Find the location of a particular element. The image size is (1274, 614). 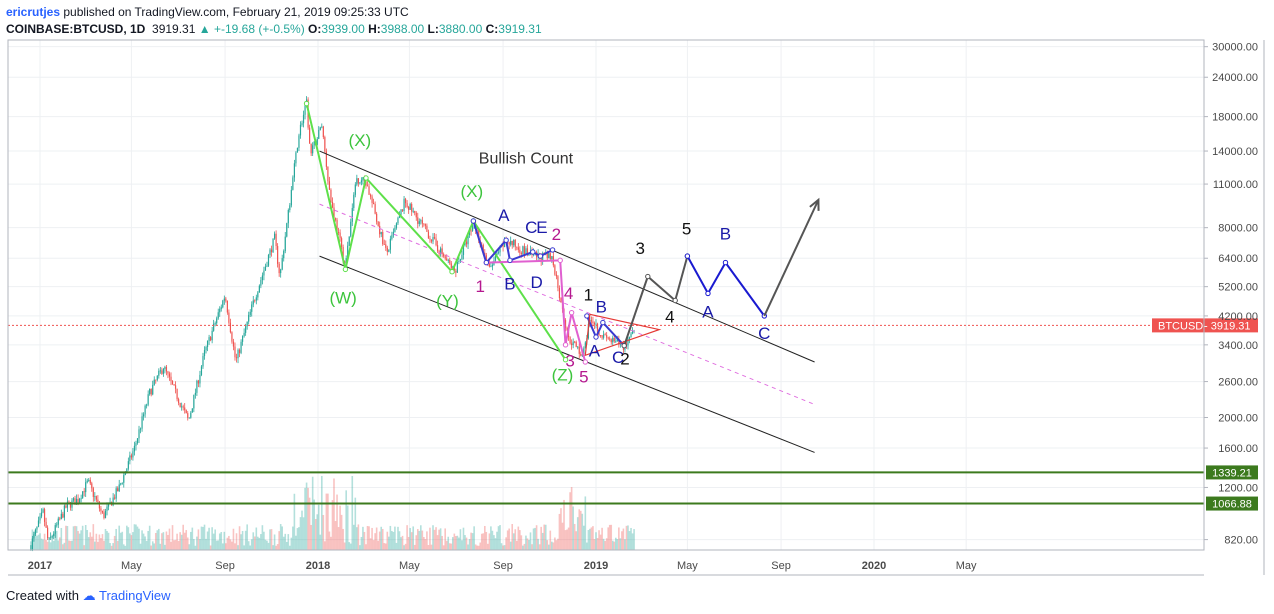

time-tick-label: 2017 is located at coordinates (40, 566).